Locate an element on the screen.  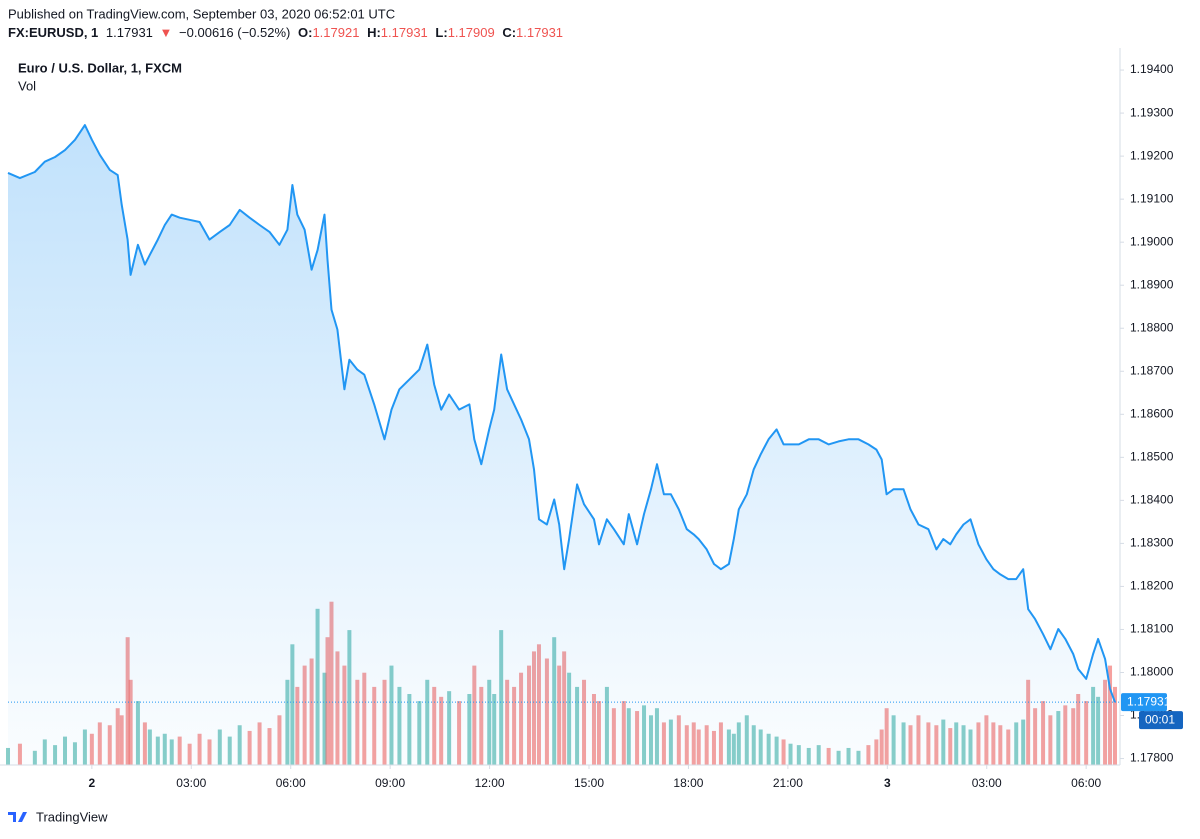
x-tick-label: 12:00 is located at coordinates (490, 783).